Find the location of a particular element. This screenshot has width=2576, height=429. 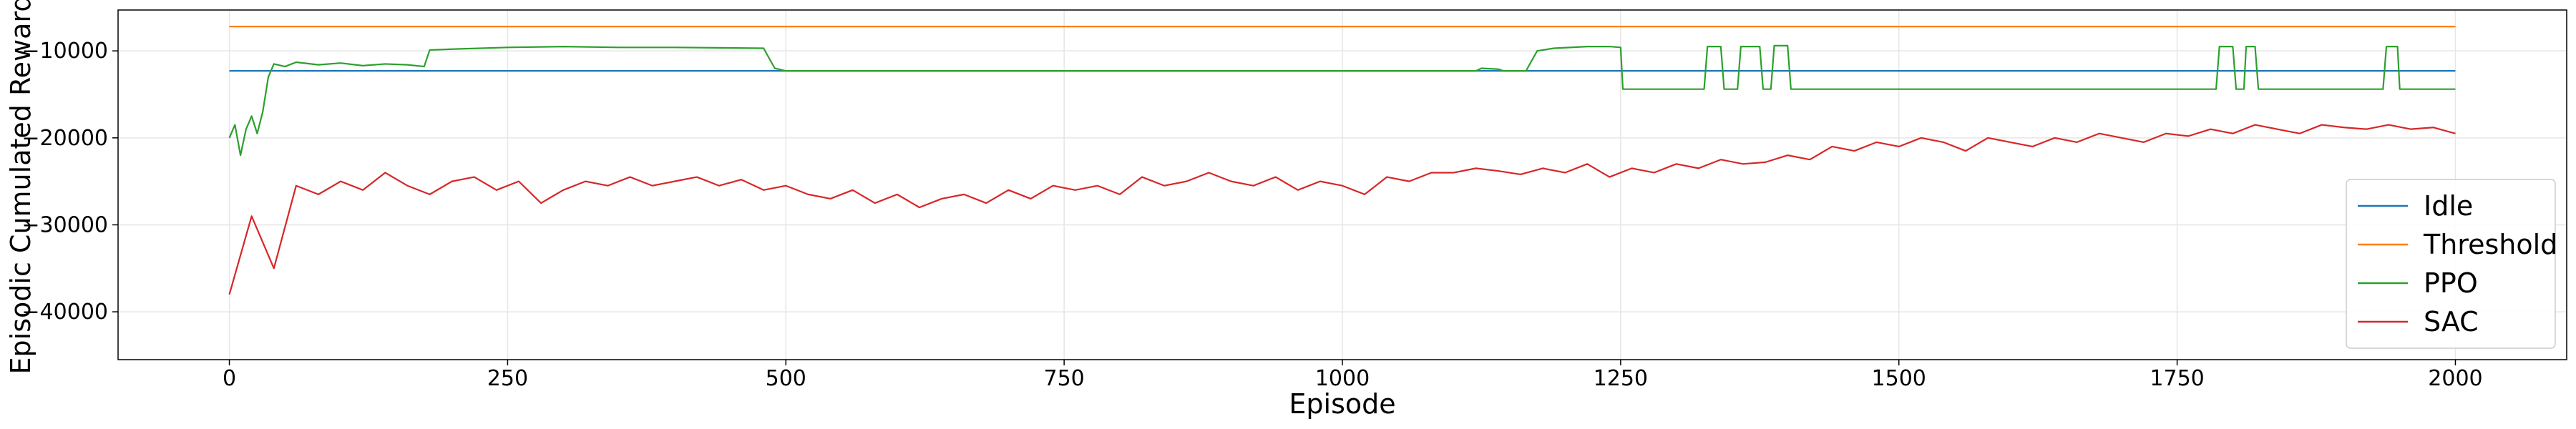

x-tick-label: 2000 is located at coordinates (2455, 378).